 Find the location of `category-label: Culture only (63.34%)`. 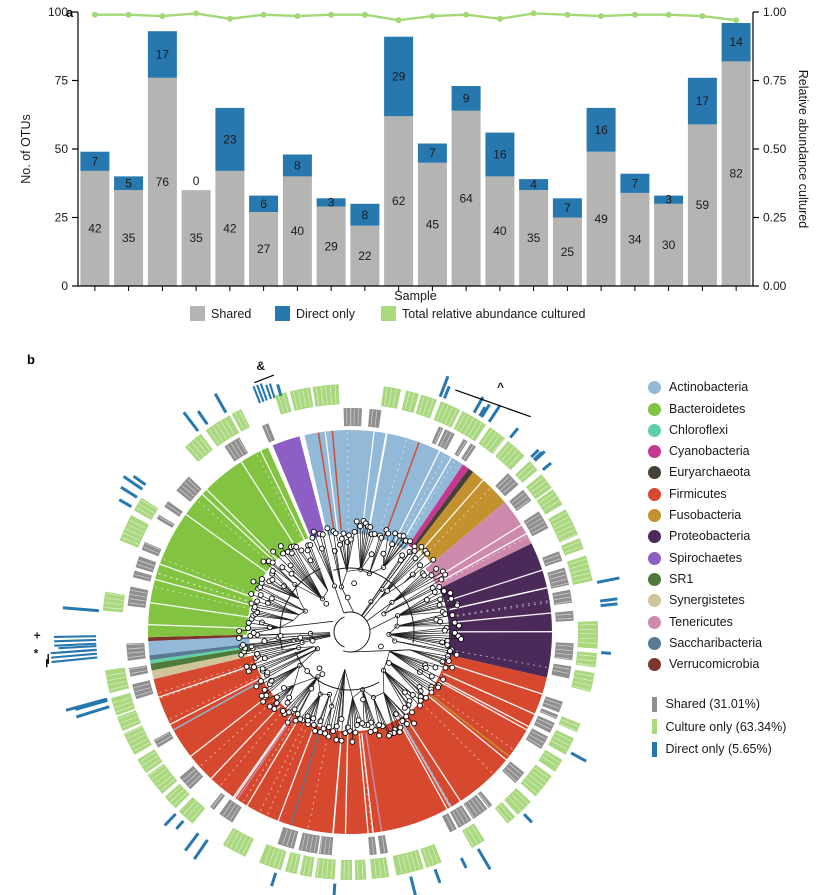

category-label: Culture only (63.34%) is located at coordinates (726, 726).